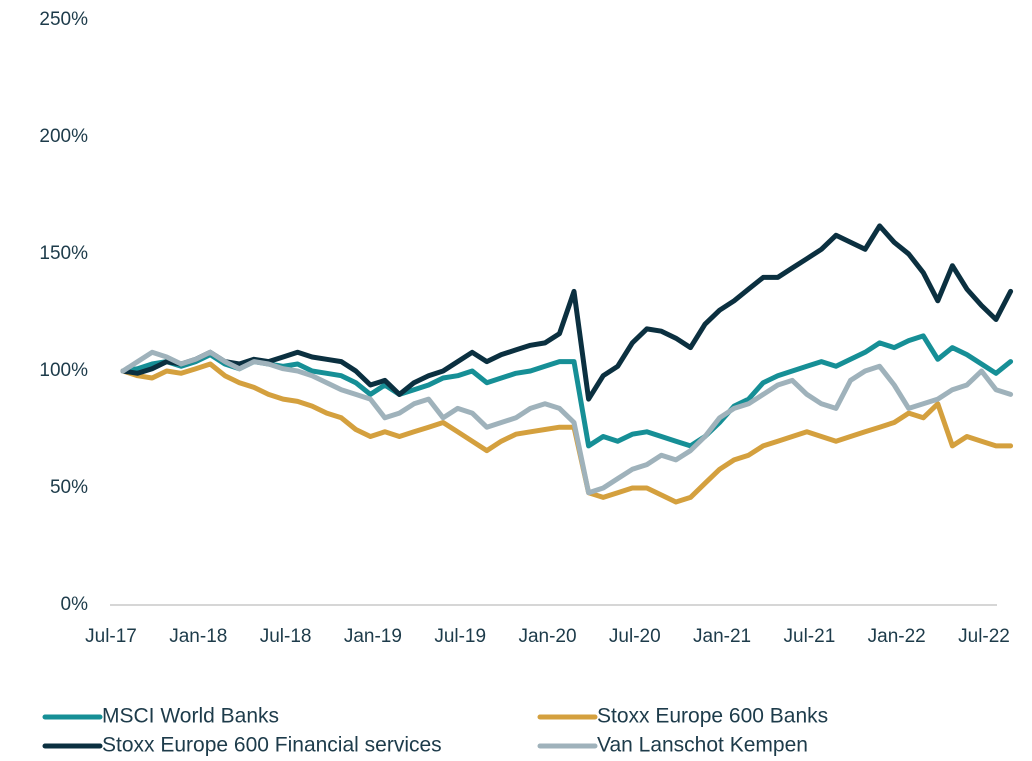 This screenshot has height=761, width=1032. What do you see at coordinates (547, 636) in the screenshot?
I see `x-tick-label: Jan-20` at bounding box center [547, 636].